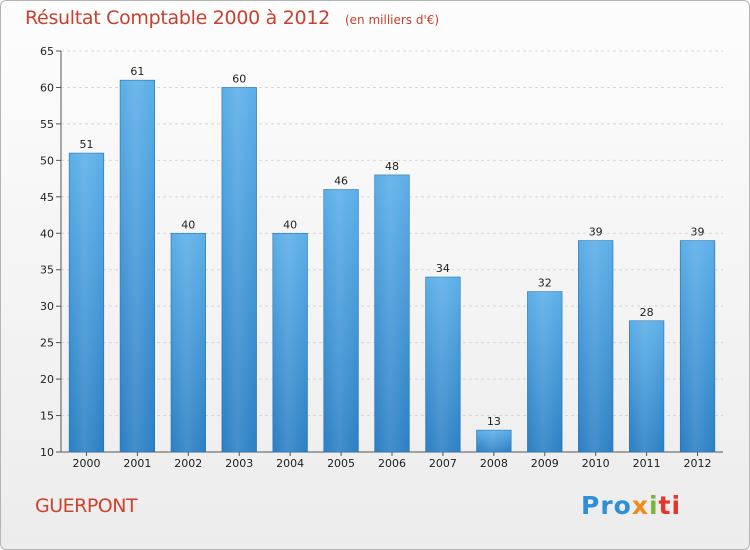  I want to click on x-tick-label: 2011, so click(647, 463).